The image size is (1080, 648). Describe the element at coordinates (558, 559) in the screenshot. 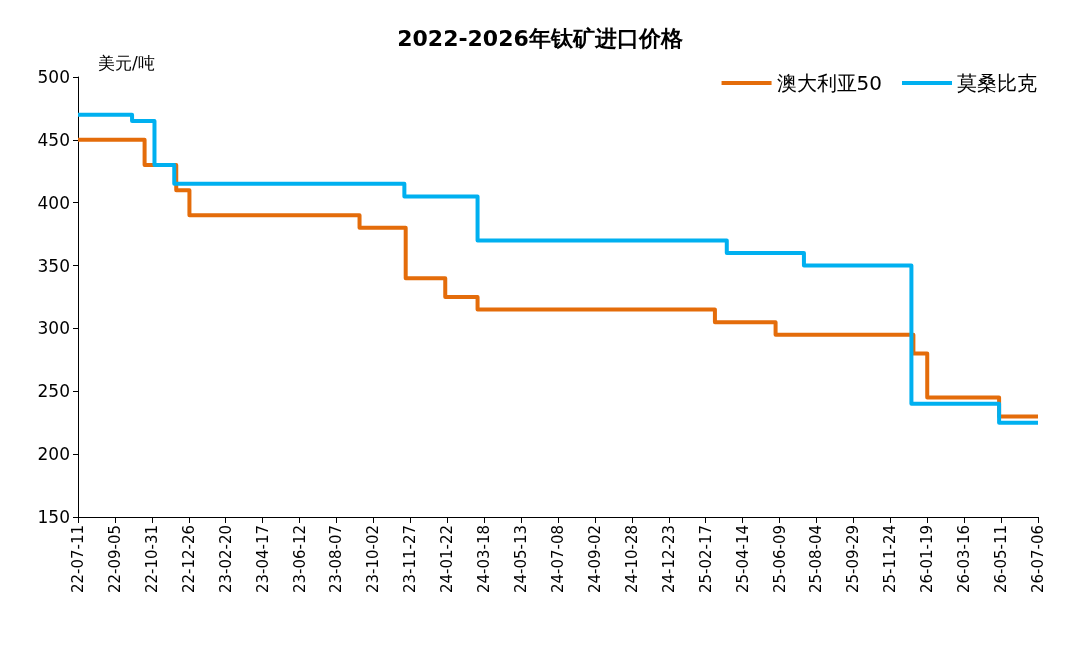

I see `x-tick-label: 24-07-08` at that location.